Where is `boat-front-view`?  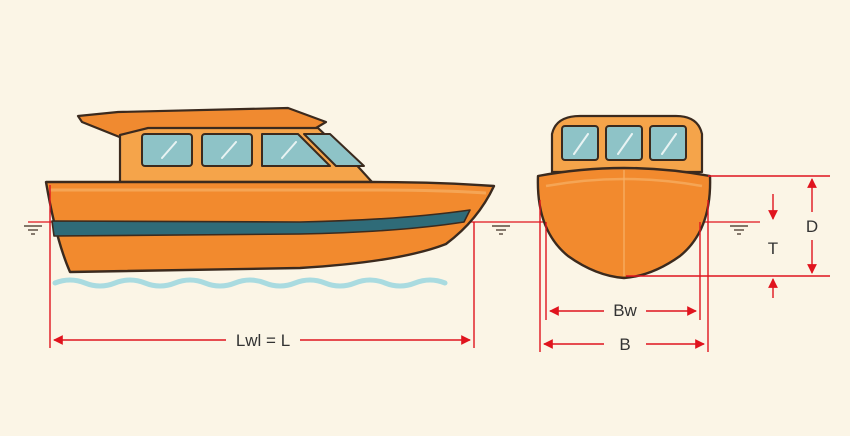
boat-front-view is located at coordinates (624, 197).